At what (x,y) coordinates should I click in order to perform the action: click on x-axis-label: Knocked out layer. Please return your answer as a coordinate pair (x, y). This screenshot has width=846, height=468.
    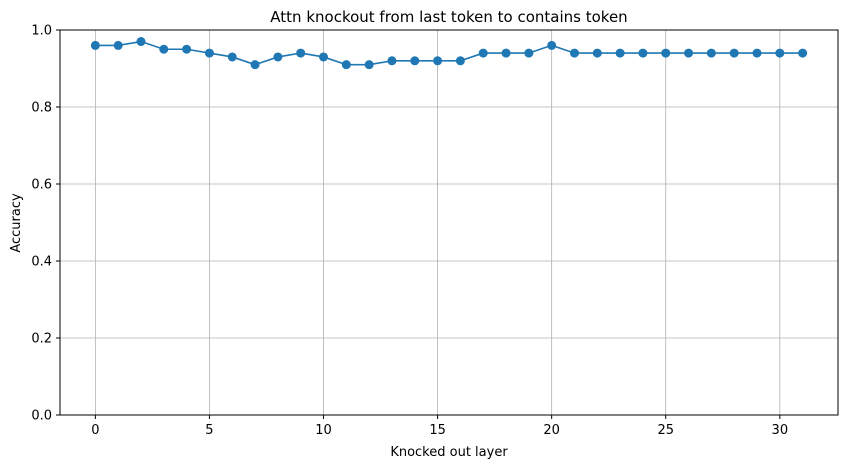
    Looking at the image, I should click on (449, 452).